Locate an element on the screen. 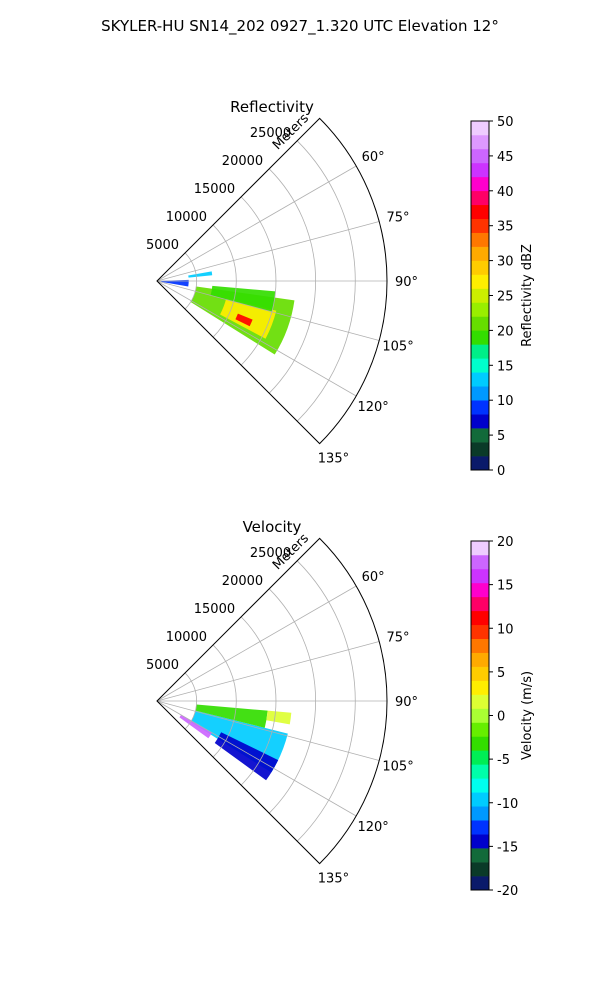  colorbar: 0 5 10 15 20 25 30 35 40 45 50 Reflectivity dBZ is located at coordinates (502, 297).